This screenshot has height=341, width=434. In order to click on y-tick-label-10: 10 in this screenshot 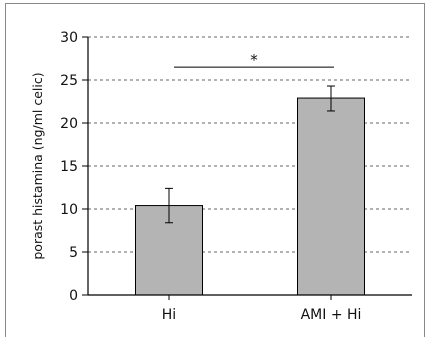, I will do `click(69, 210)`.